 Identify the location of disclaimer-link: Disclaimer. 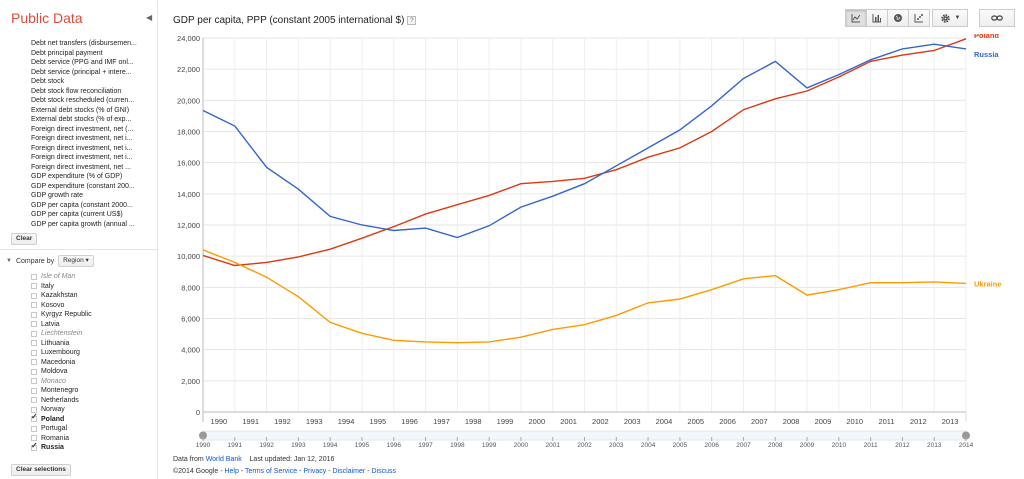
(349, 471).